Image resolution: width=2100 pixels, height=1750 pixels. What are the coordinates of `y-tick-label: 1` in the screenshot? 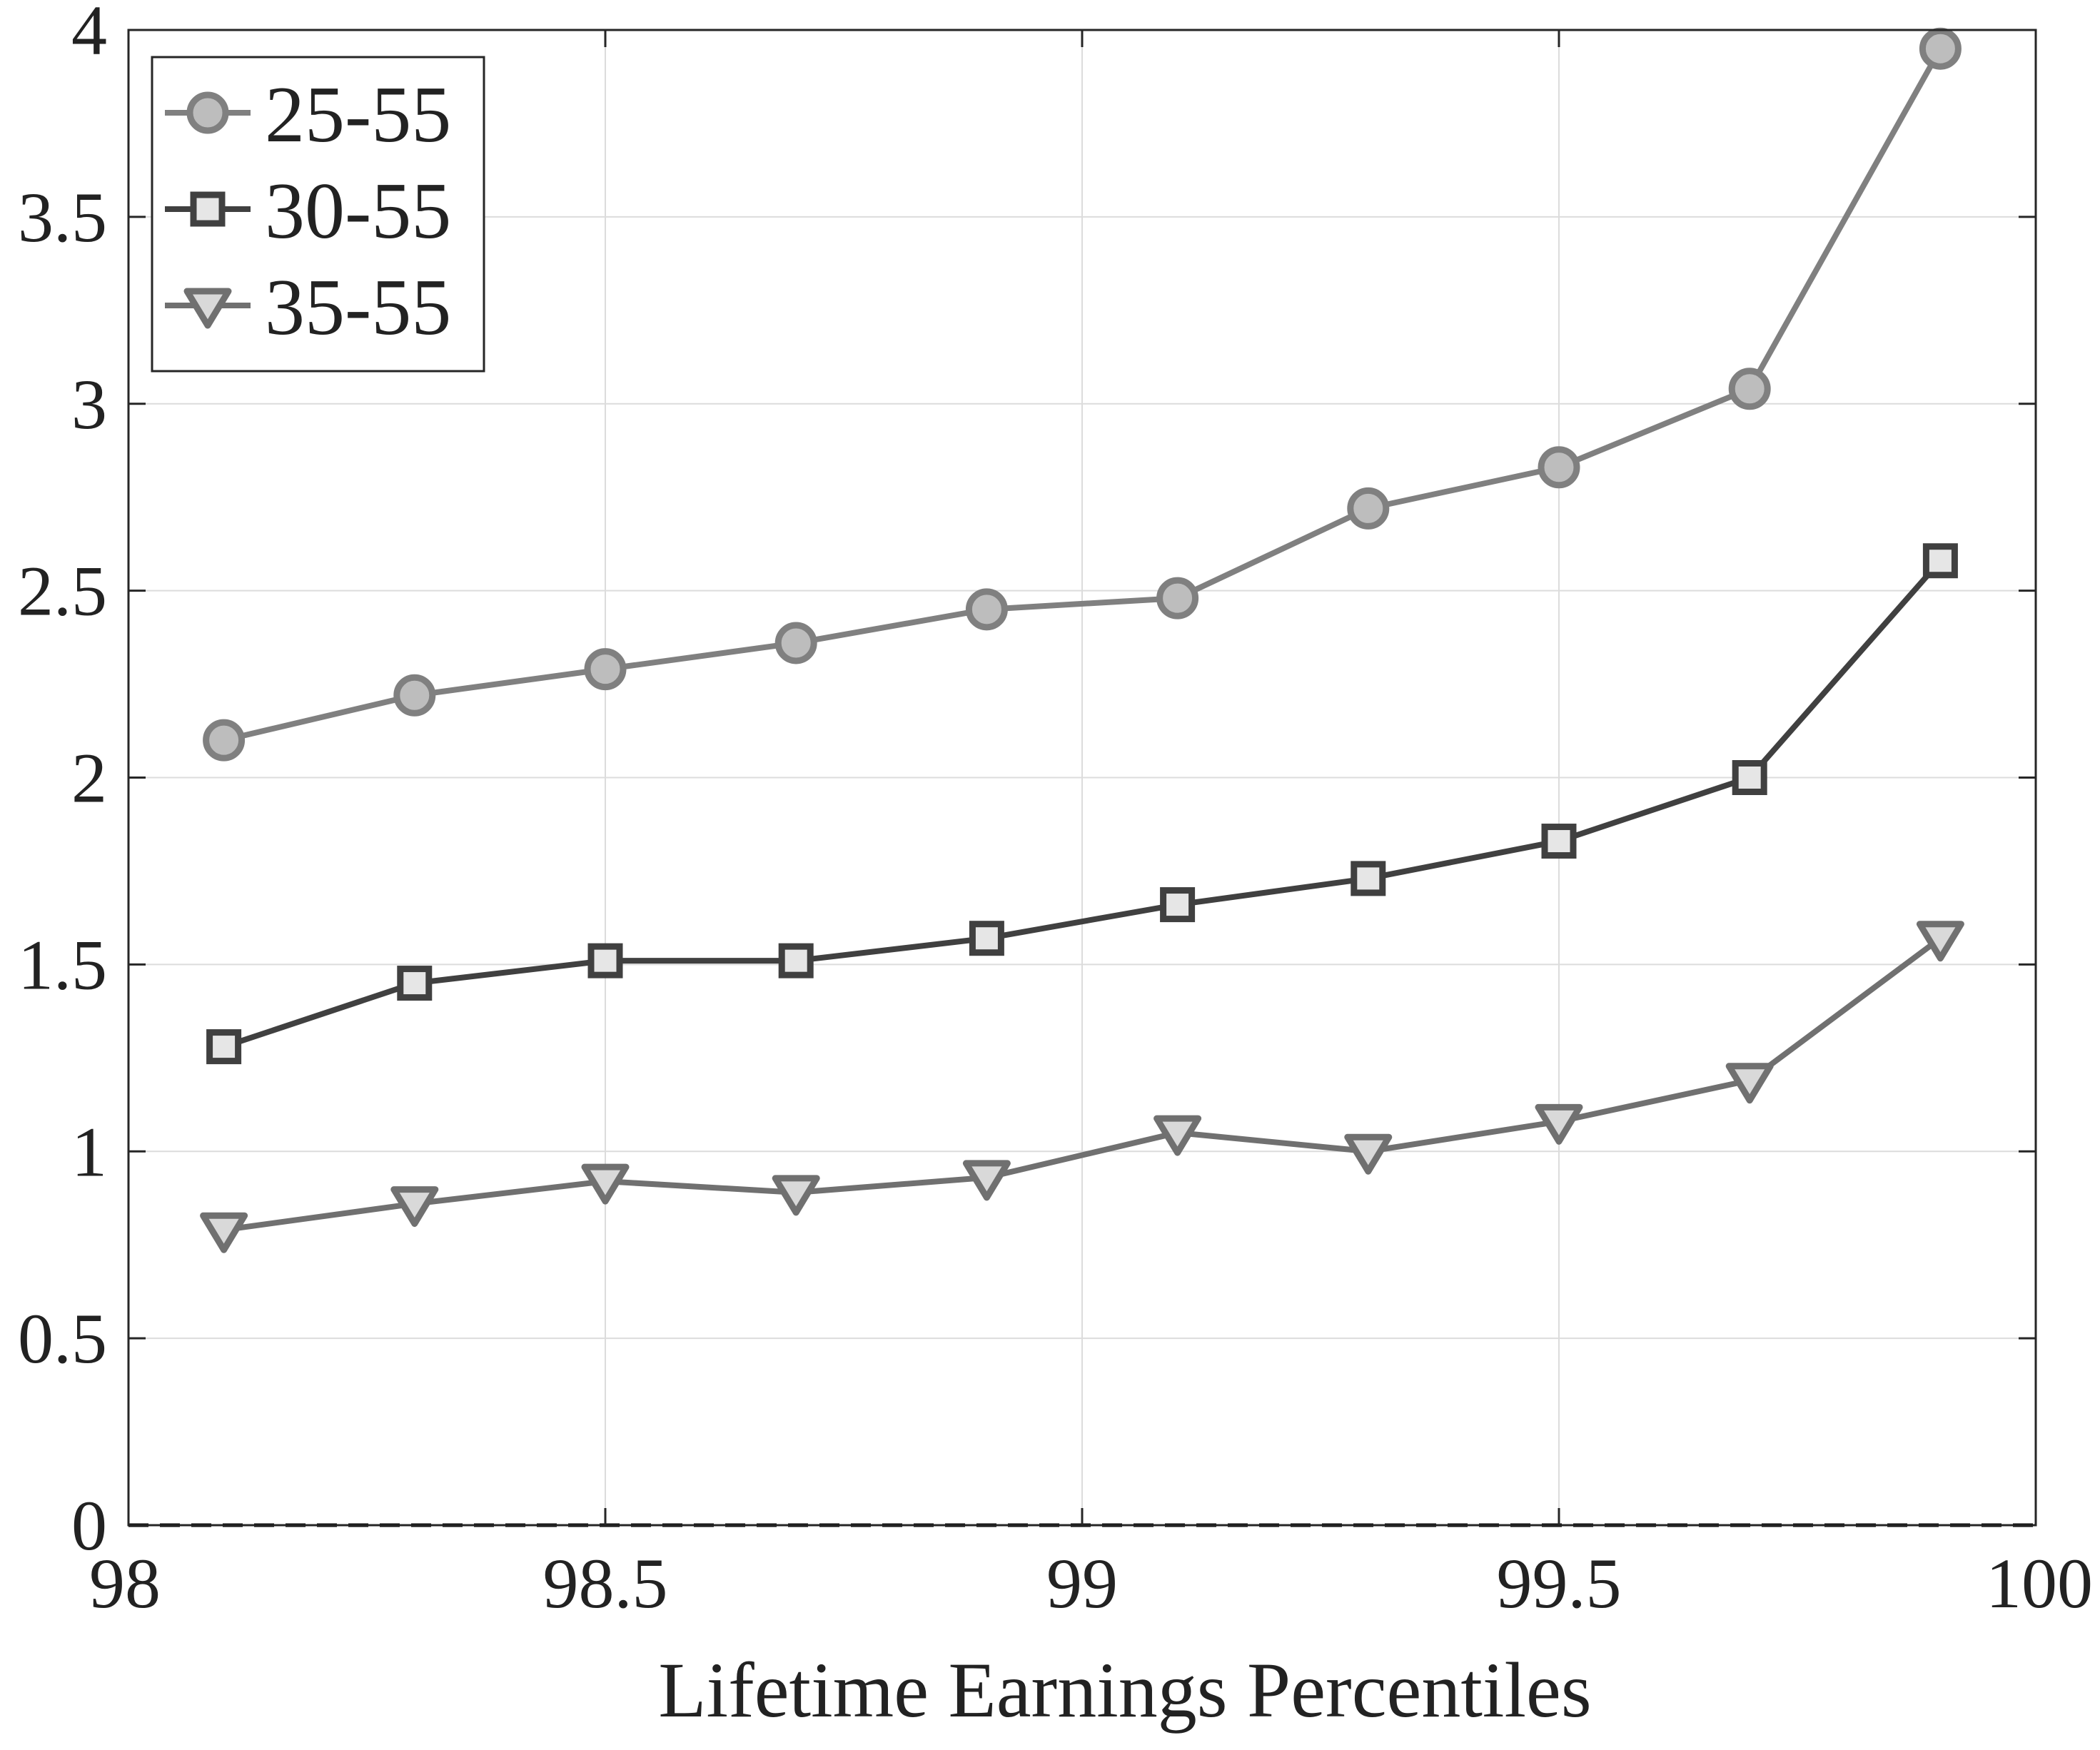 It's located at (89, 1152).